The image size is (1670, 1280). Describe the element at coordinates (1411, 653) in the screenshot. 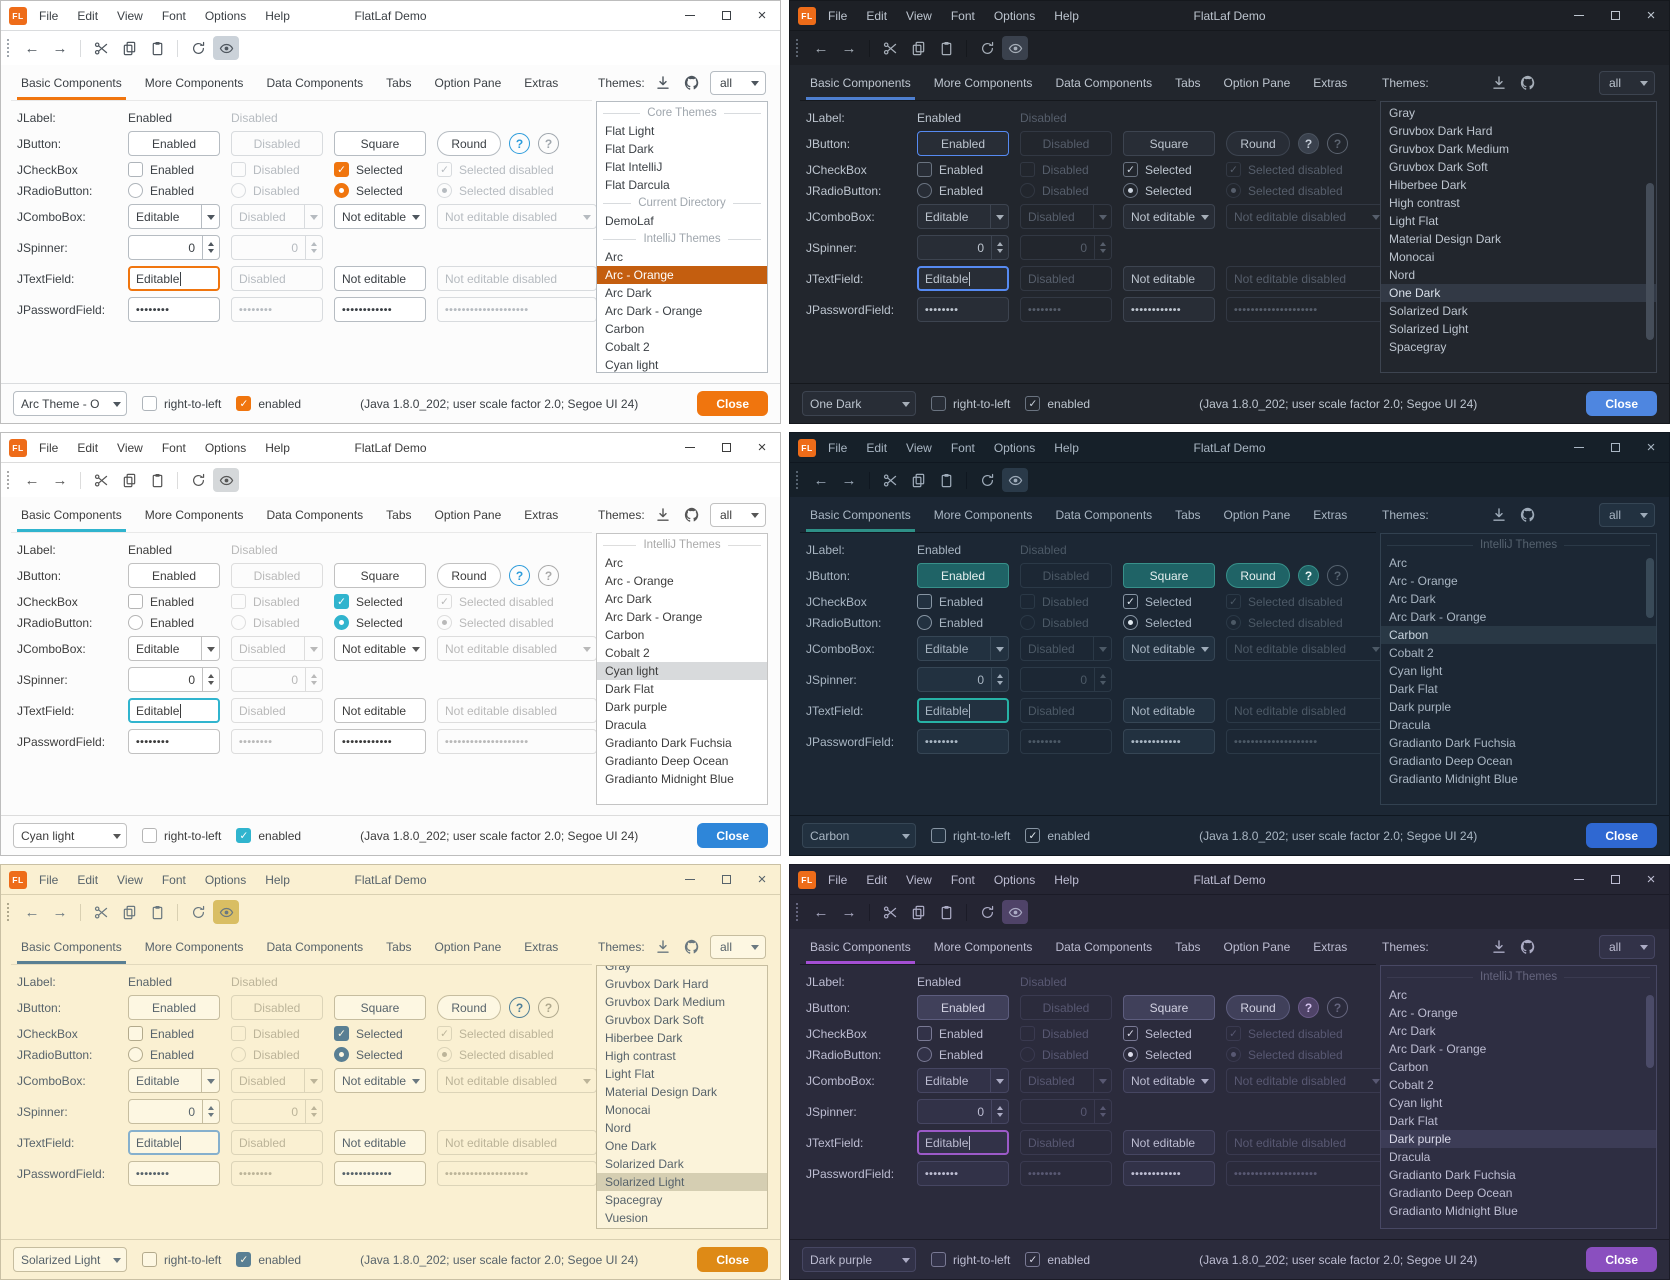

I see `theme-list-item: Cobalt 2` at that location.